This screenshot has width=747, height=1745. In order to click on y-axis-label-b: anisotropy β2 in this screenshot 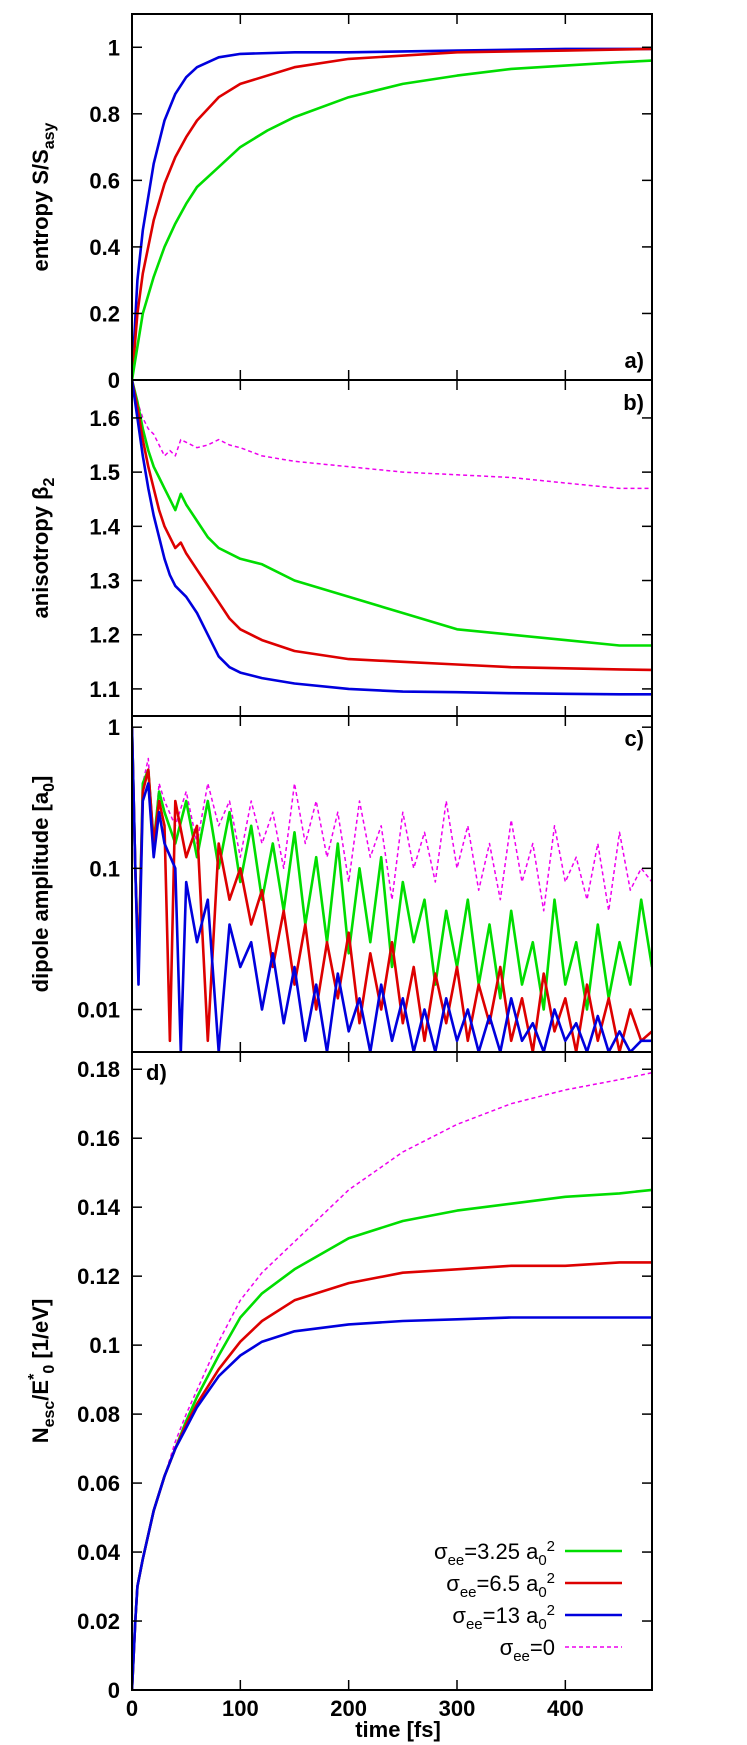, I will do `click(43, 547)`.